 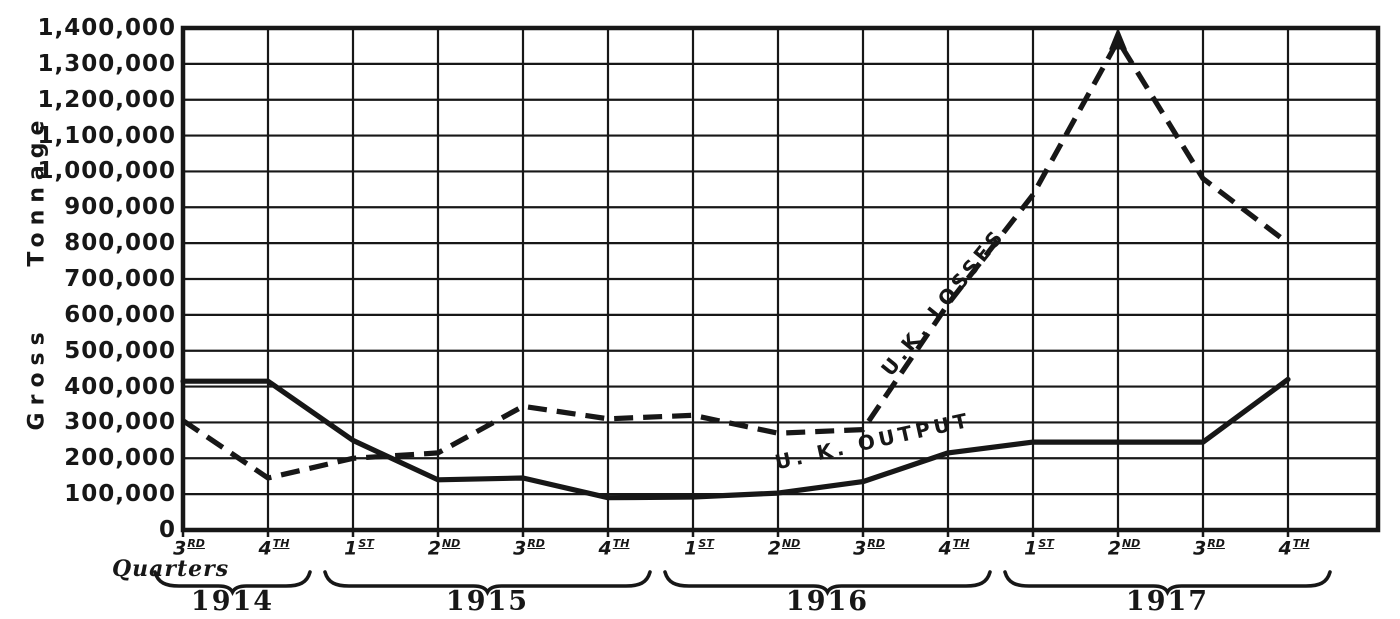 I want to click on y-tick-label: 1,000,000, so click(x=106, y=171).